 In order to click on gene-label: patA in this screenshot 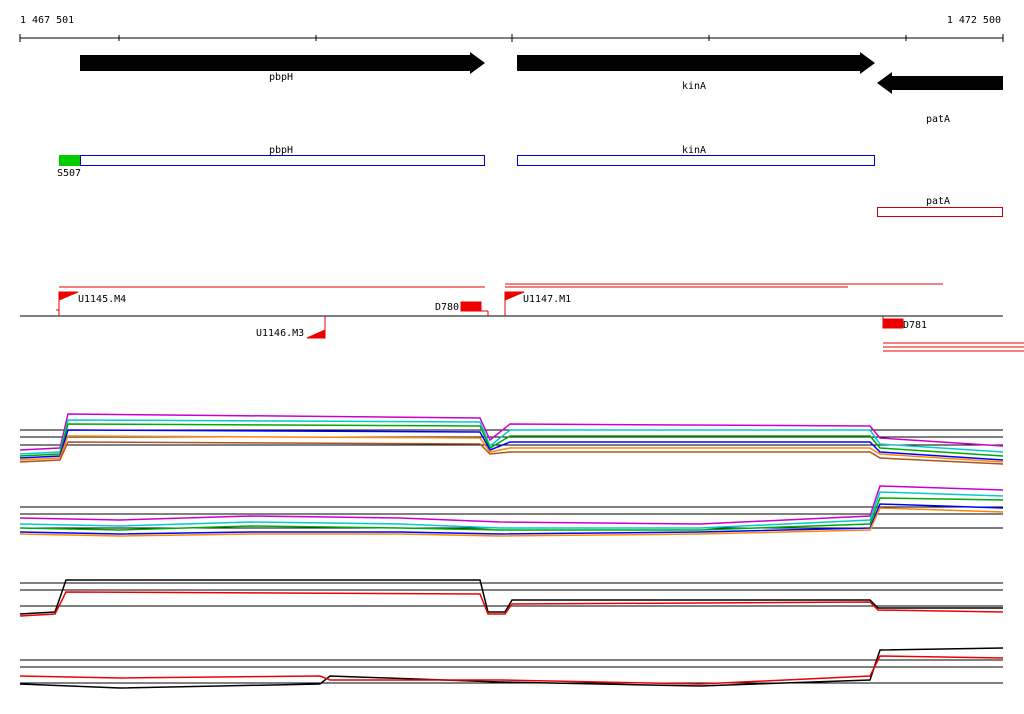, I will do `click(938, 119)`.